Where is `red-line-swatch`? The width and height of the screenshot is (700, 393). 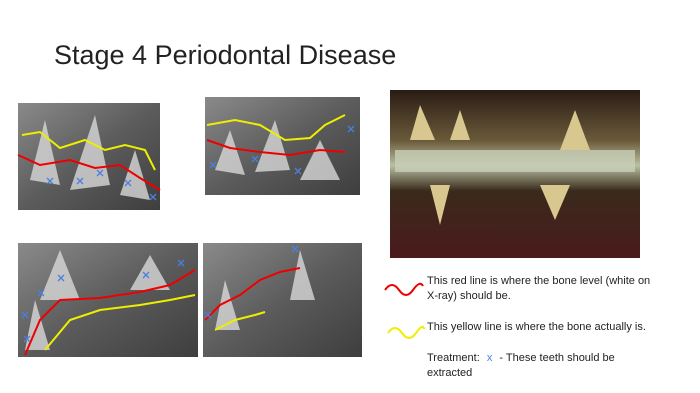 red-line-swatch is located at coordinates (404, 289).